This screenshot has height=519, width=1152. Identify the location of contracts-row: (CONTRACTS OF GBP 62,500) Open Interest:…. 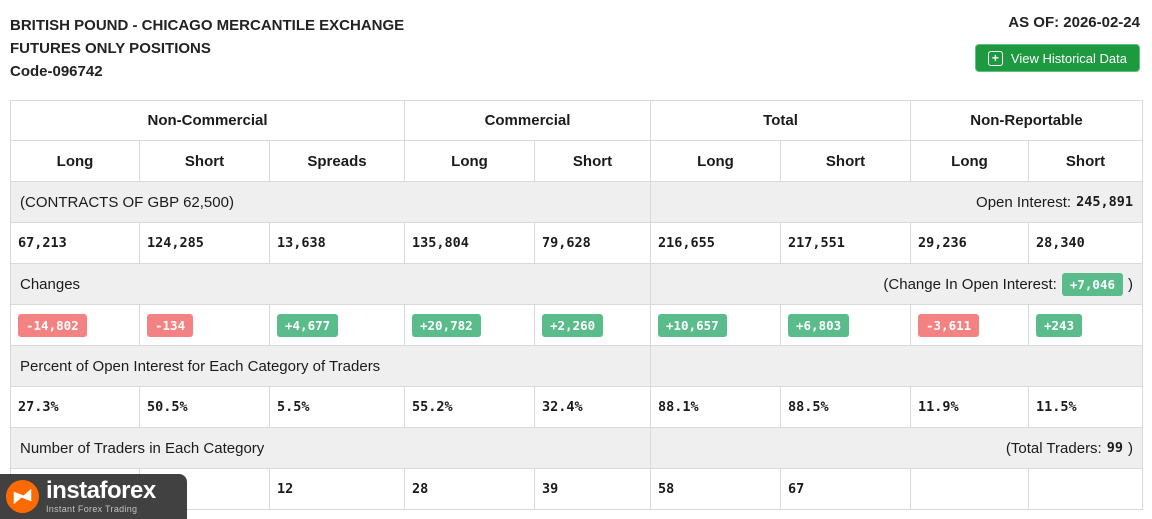
(576, 202).